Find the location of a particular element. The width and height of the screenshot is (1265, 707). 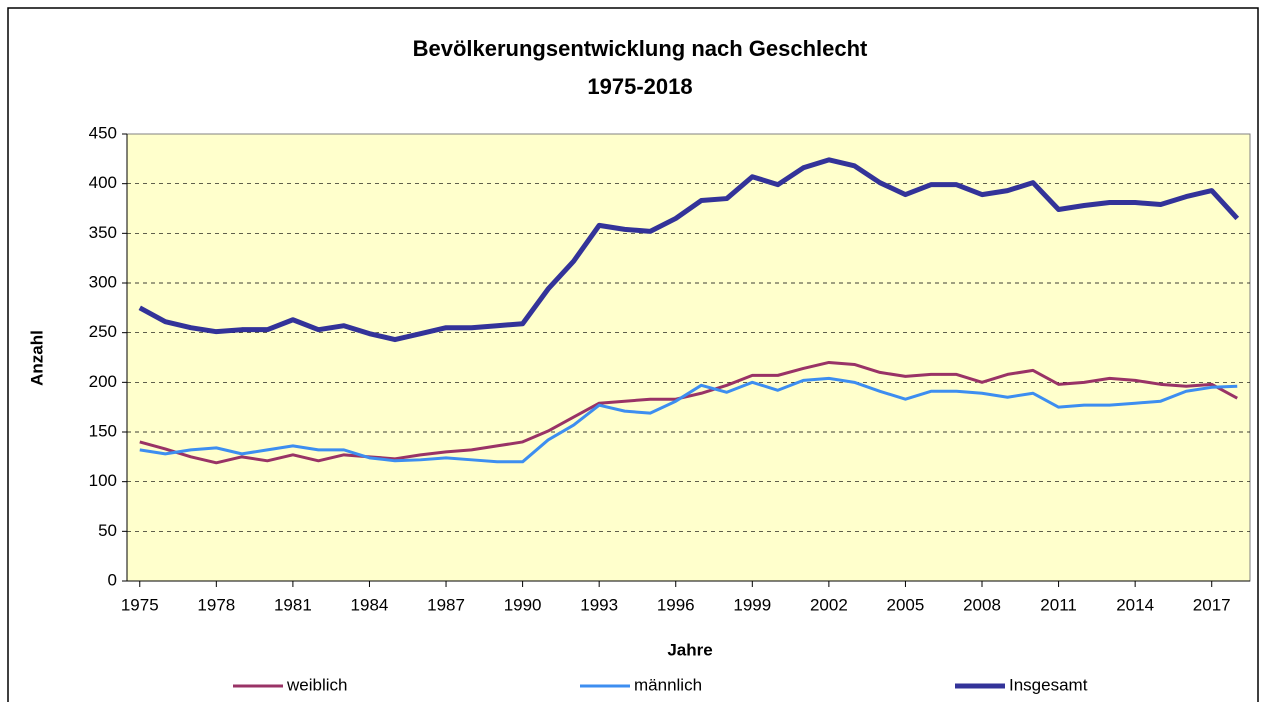

y-tick-label: 0 is located at coordinates (112, 579).